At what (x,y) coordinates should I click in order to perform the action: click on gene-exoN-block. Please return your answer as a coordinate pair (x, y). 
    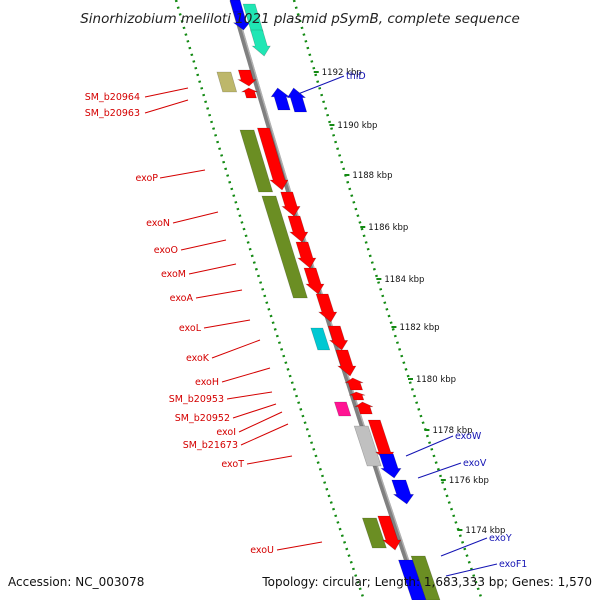
    Looking at the image, I should click on (284, 247).